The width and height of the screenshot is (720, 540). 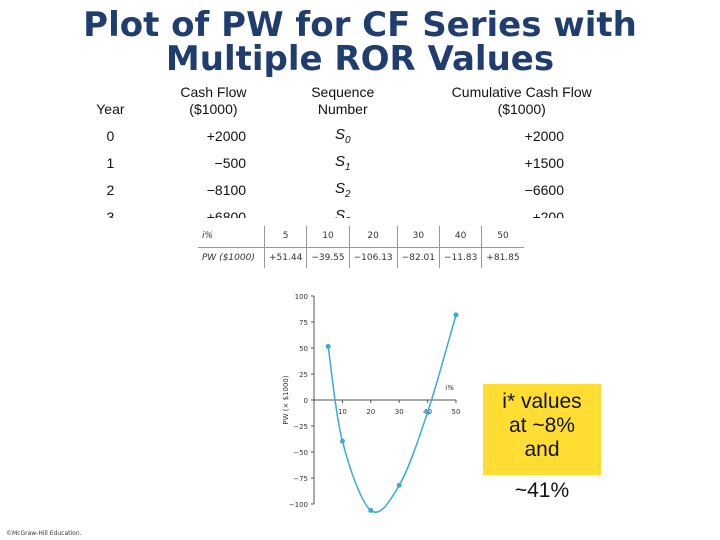 What do you see at coordinates (521, 109) in the screenshot?
I see `header-cumulative-line2: ($1000)` at bounding box center [521, 109].